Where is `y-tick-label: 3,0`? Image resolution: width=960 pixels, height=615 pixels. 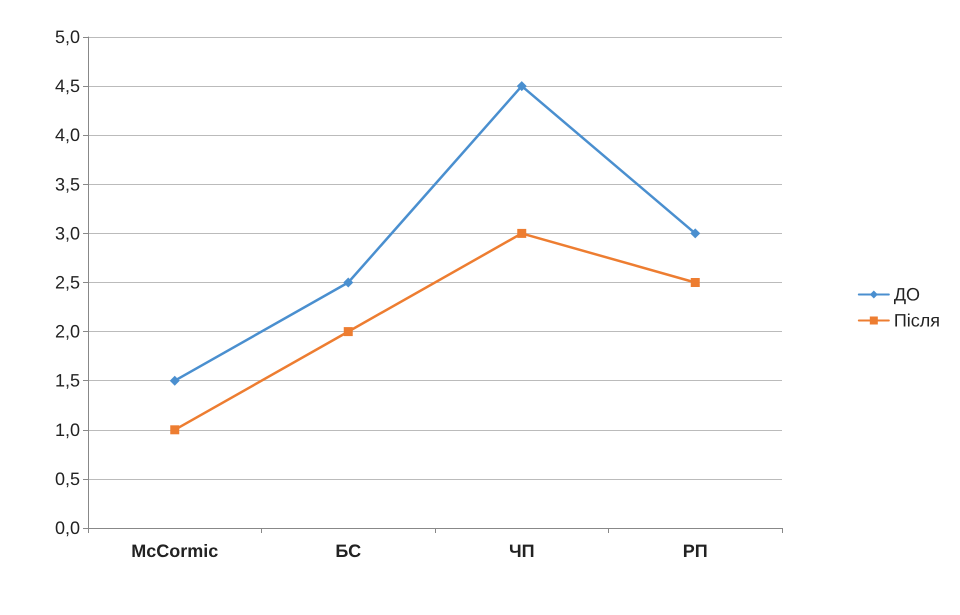 y-tick-label: 3,0 is located at coordinates (67, 233).